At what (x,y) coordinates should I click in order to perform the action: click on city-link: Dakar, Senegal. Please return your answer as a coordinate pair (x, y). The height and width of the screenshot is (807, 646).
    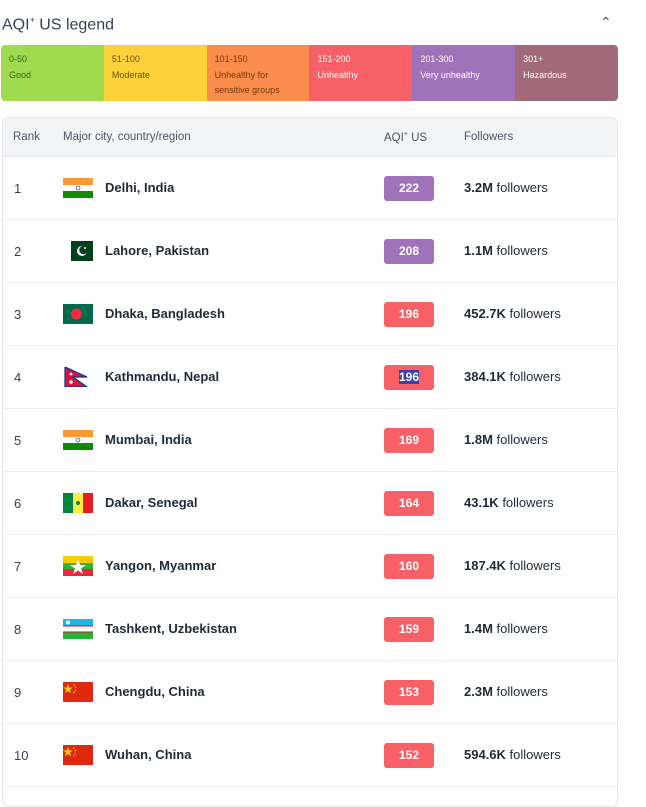
    Looking at the image, I should click on (151, 502).